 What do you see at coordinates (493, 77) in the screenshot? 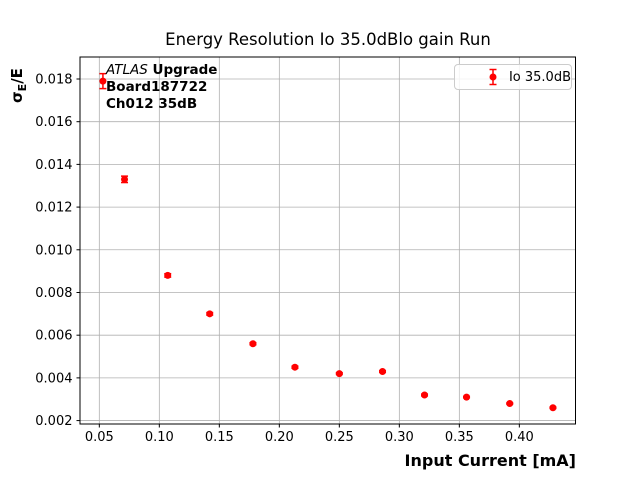
I see `legend-errorbar-marker-icon` at bounding box center [493, 77].